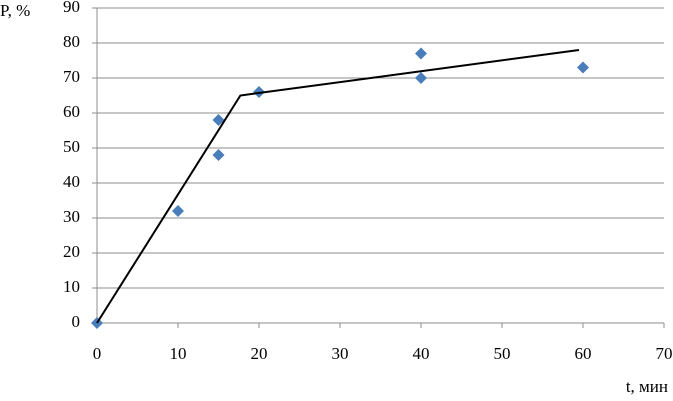  What do you see at coordinates (583, 353) in the screenshot?
I see `x-tick-label: 60` at bounding box center [583, 353].